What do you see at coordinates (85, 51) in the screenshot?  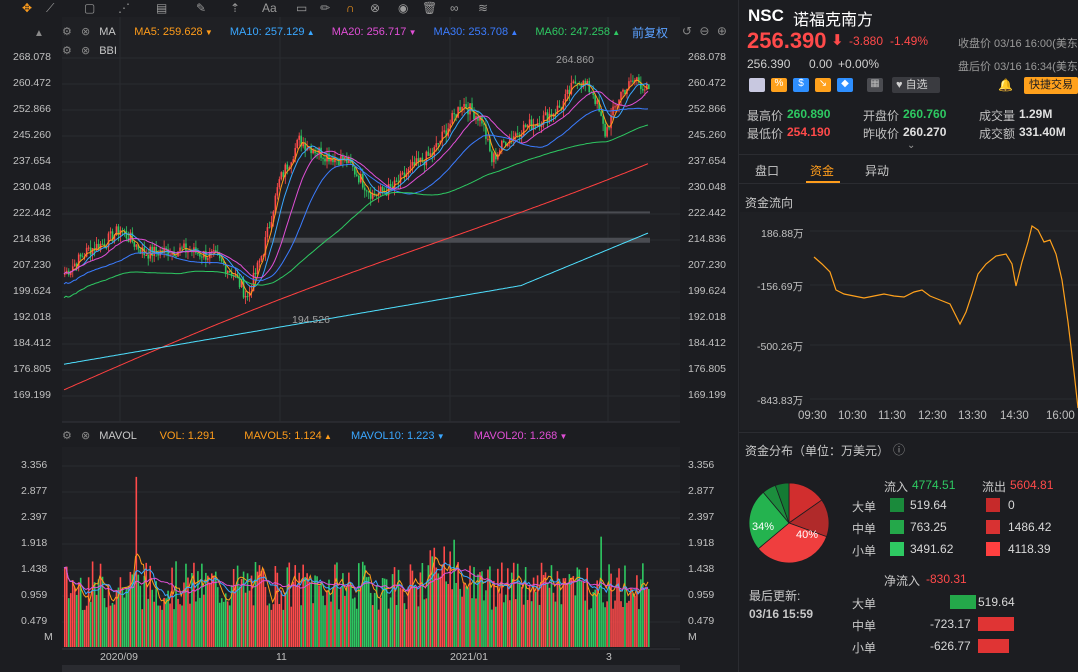 I see `bbi-close-icon: ⊗` at bounding box center [85, 51].